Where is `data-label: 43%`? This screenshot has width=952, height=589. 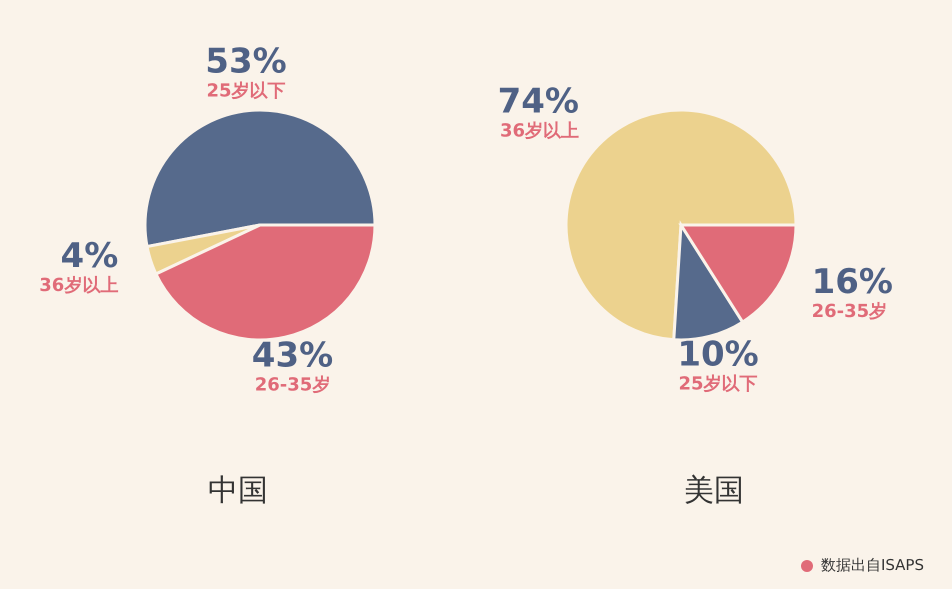
data-label: 43% is located at coordinates (293, 355).